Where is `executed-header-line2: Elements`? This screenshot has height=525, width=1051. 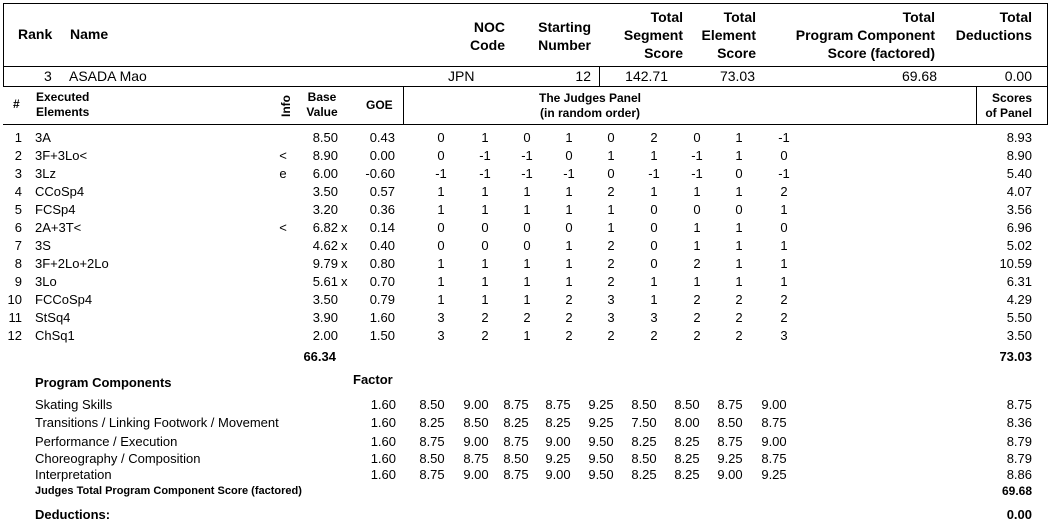 executed-header-line2: Elements is located at coordinates (63, 112).